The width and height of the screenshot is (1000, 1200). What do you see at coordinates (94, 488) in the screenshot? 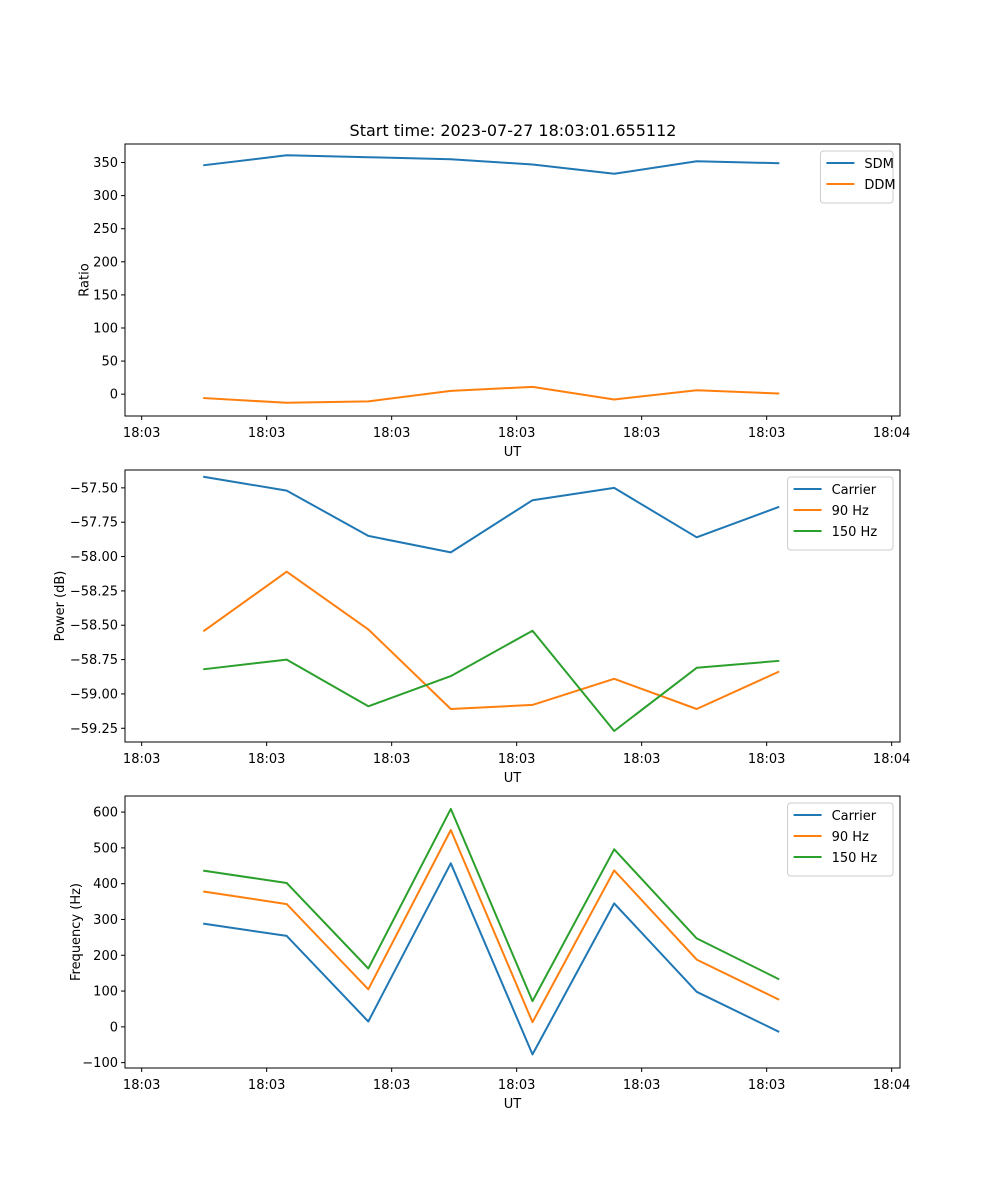
I see `y-tick-label: −57.50` at bounding box center [94, 488].